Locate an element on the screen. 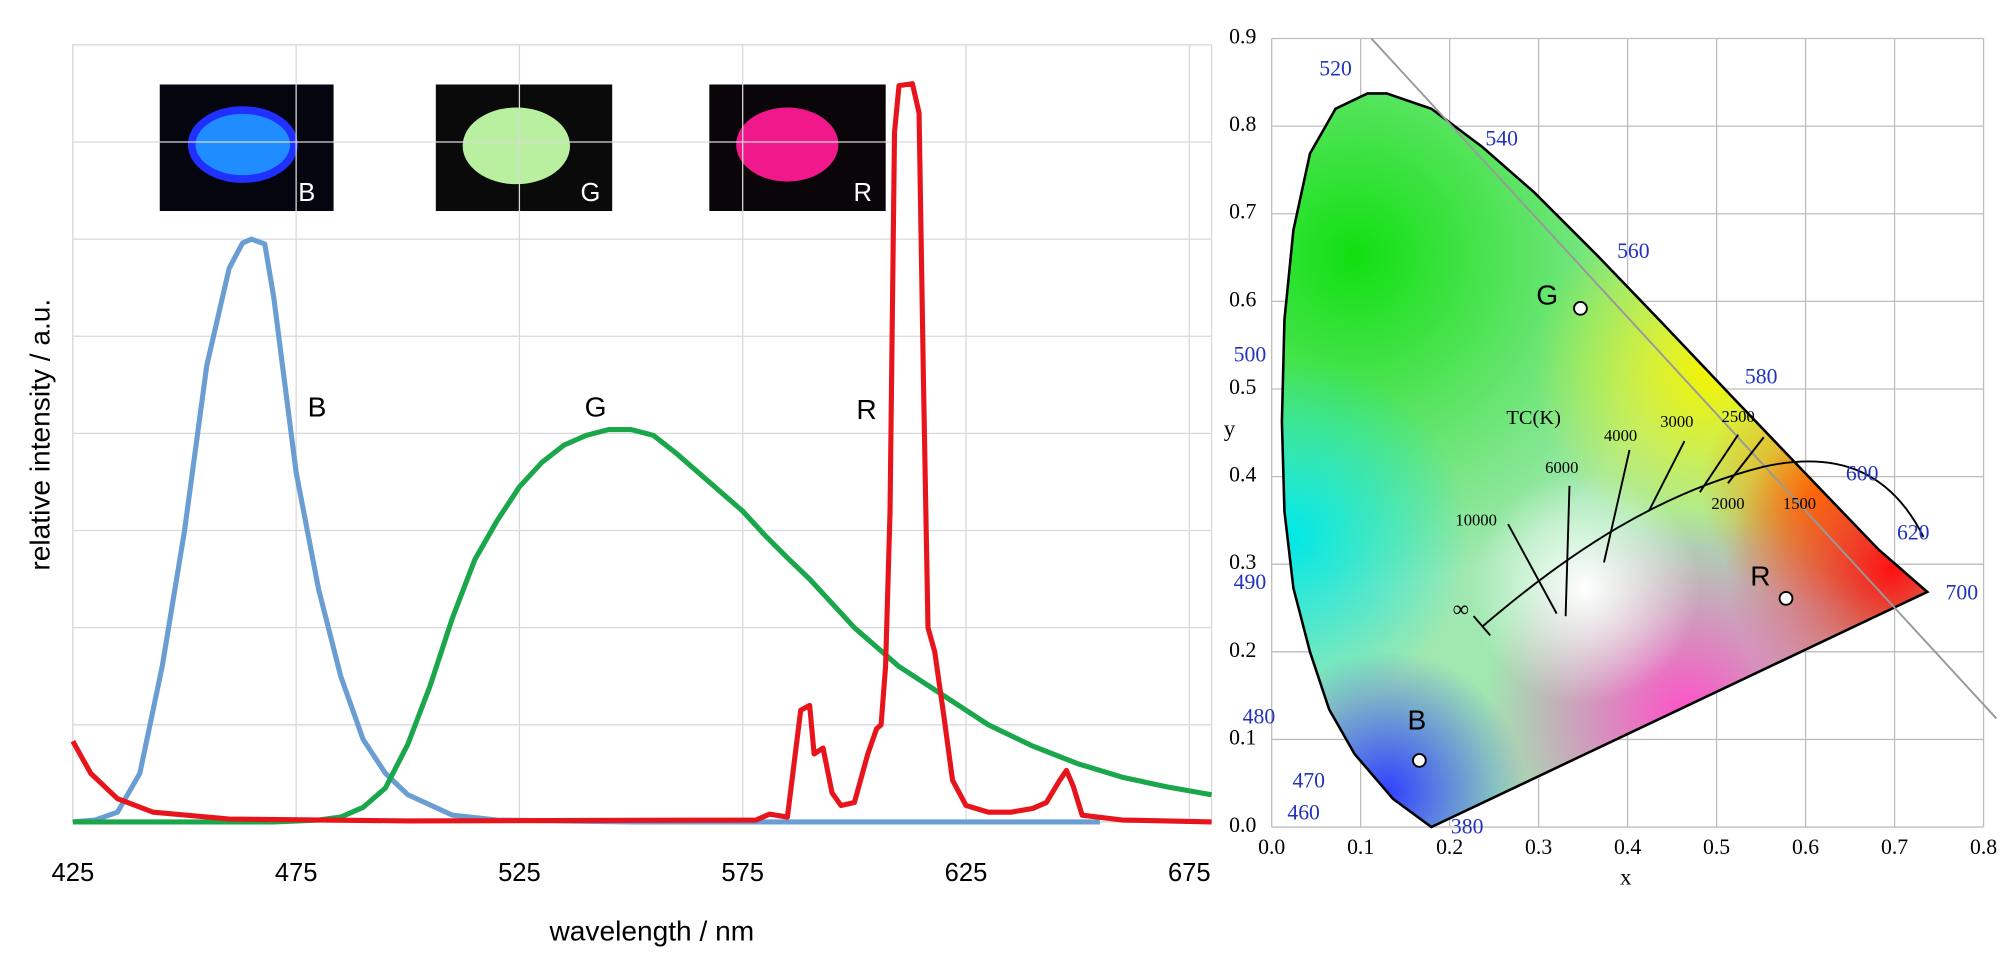  x-tick-label: 0.2 is located at coordinates (1449, 847).